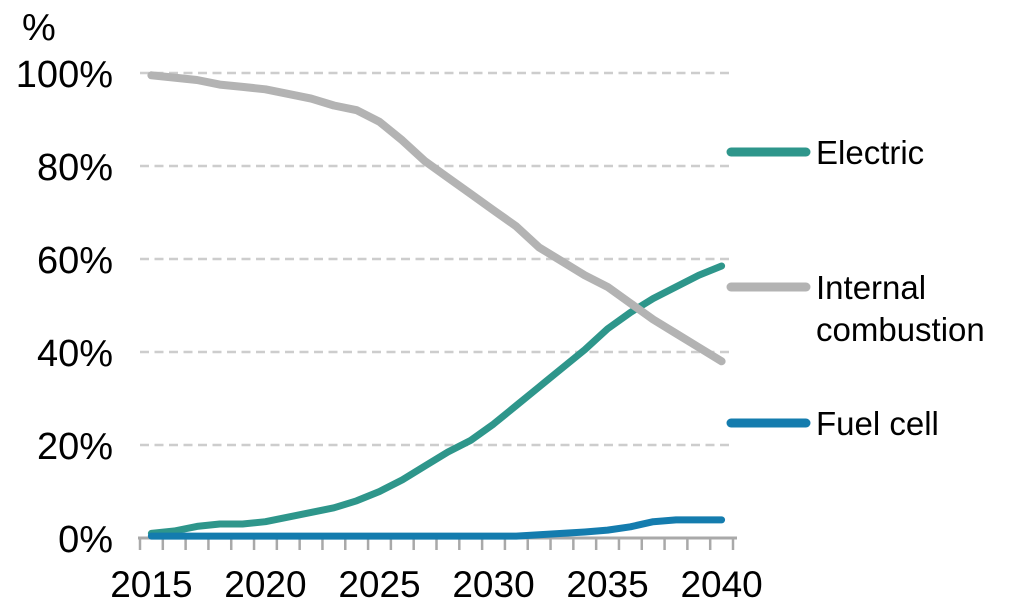 The width and height of the screenshot is (1024, 610). Describe the element at coordinates (900, 329) in the screenshot. I see `legend-label-internal-combustion: combustion` at that location.